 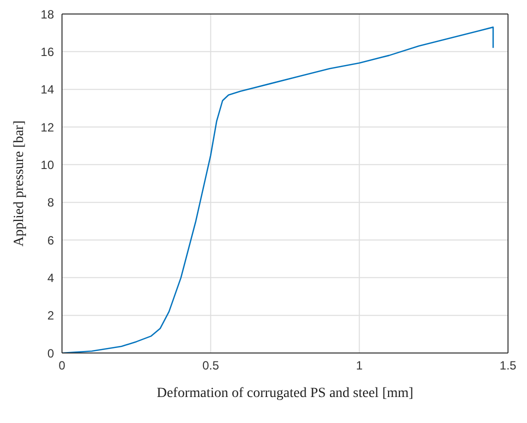 I want to click on y-tick-label: 12, so click(x=47, y=127).